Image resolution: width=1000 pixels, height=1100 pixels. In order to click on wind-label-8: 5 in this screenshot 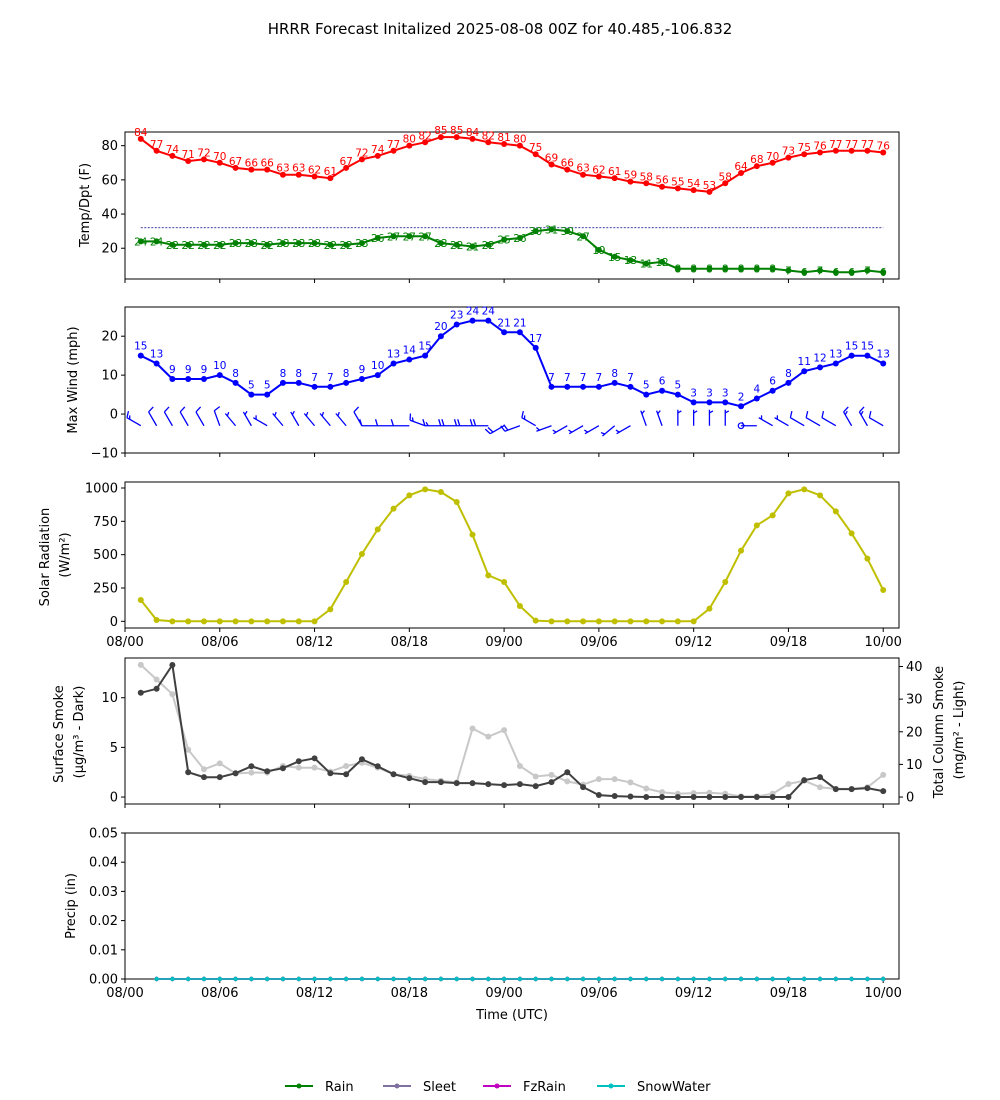, I will do `click(267, 386)`.